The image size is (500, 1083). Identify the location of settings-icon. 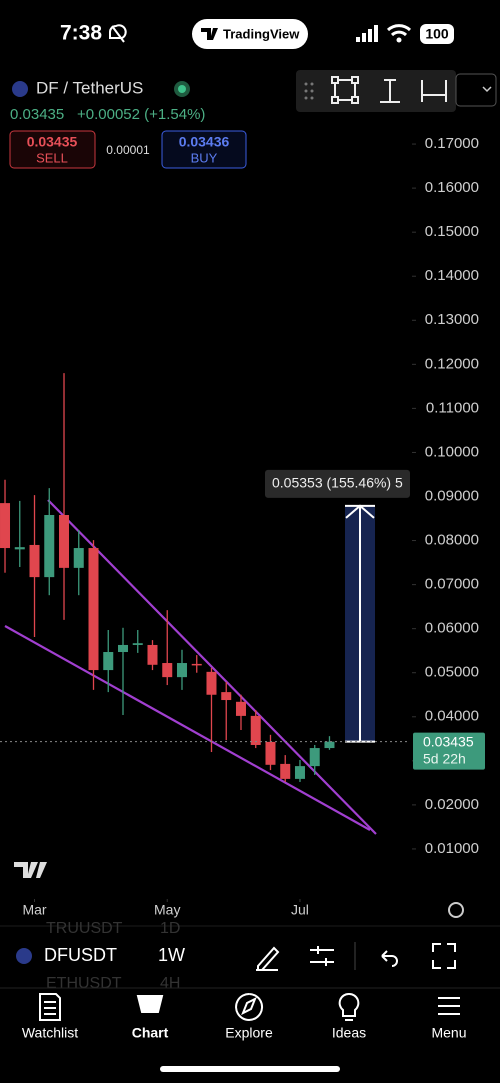
(456, 910).